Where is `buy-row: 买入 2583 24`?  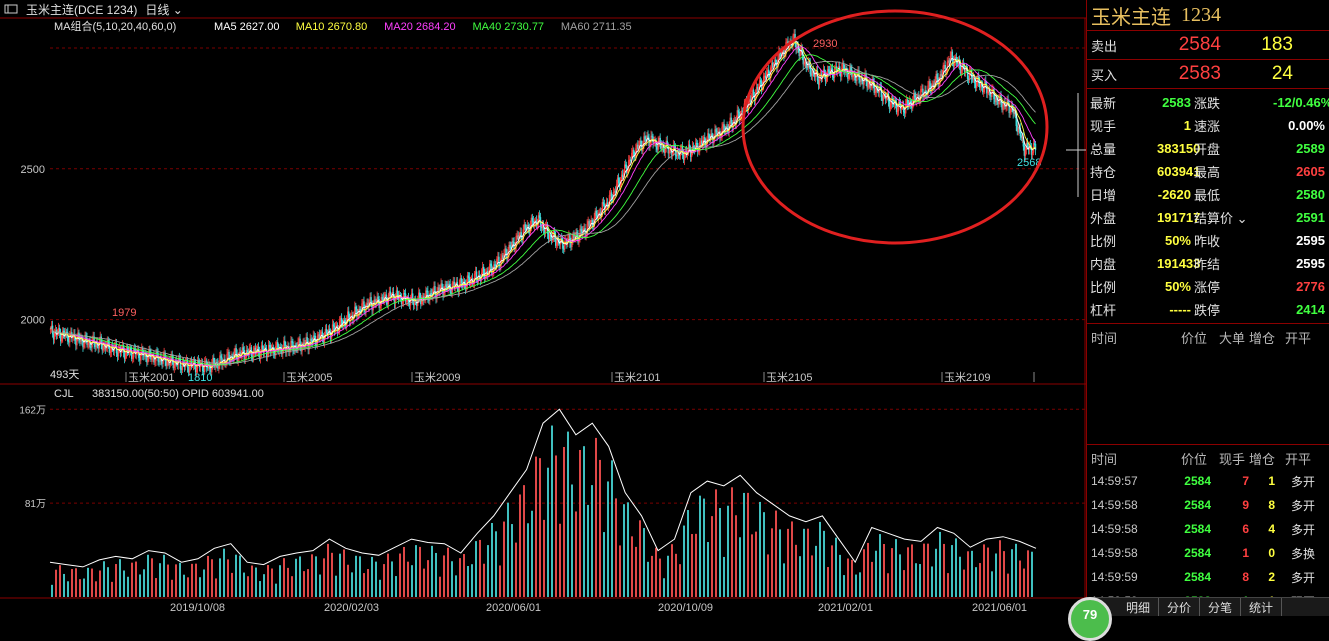
buy-row: 买入 2583 24 is located at coordinates (1208, 74).